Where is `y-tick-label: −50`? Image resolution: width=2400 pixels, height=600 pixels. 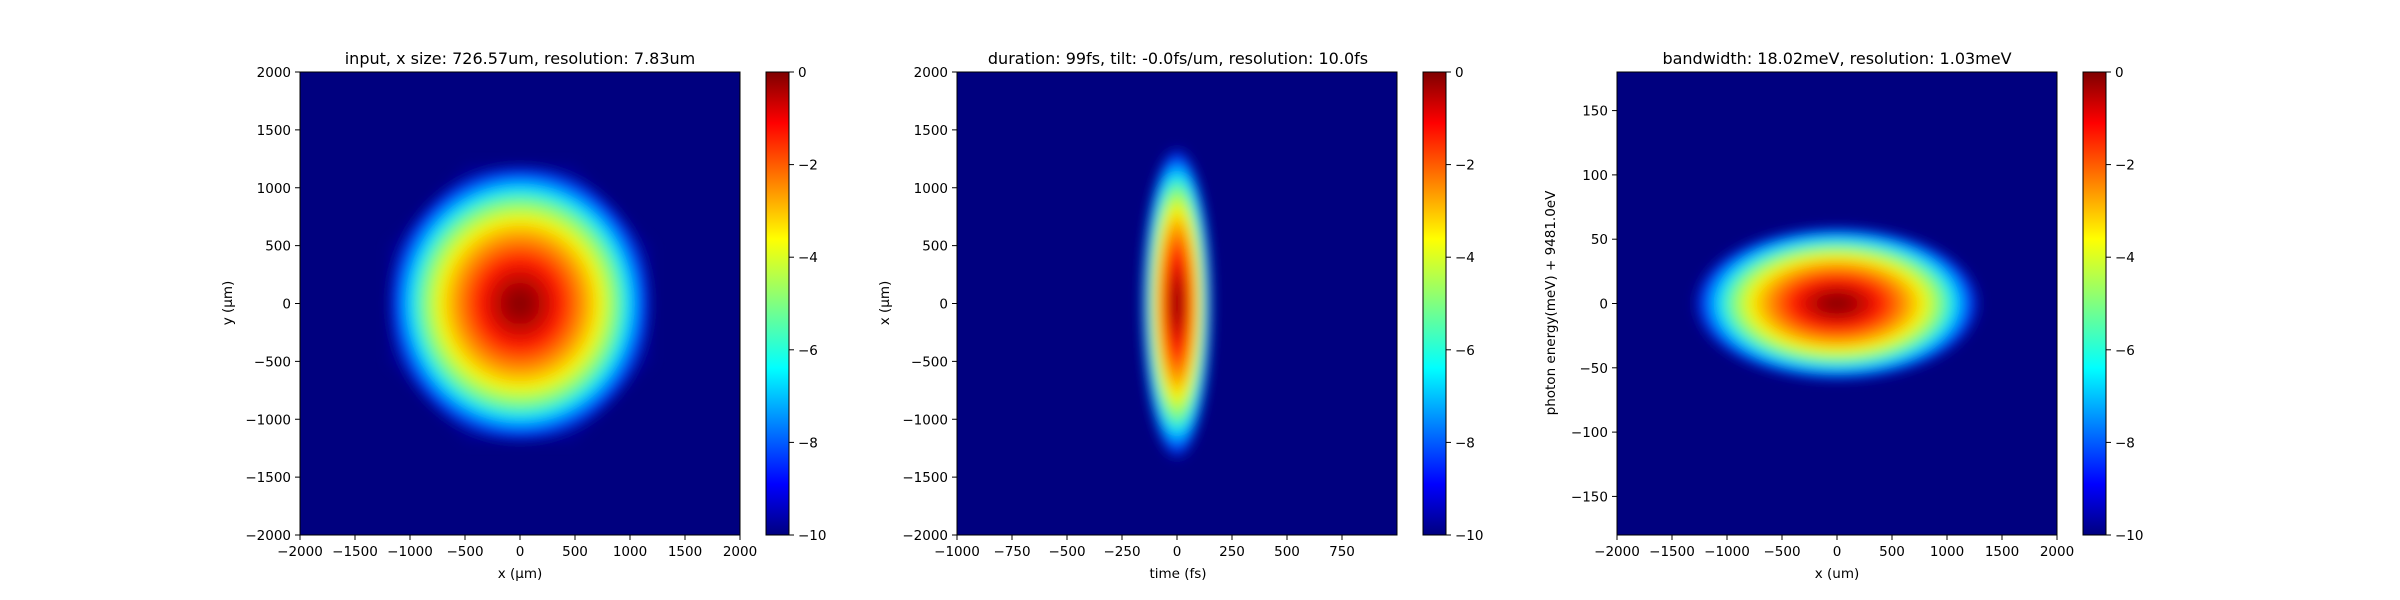
y-tick-label: −50 is located at coordinates (1594, 369).